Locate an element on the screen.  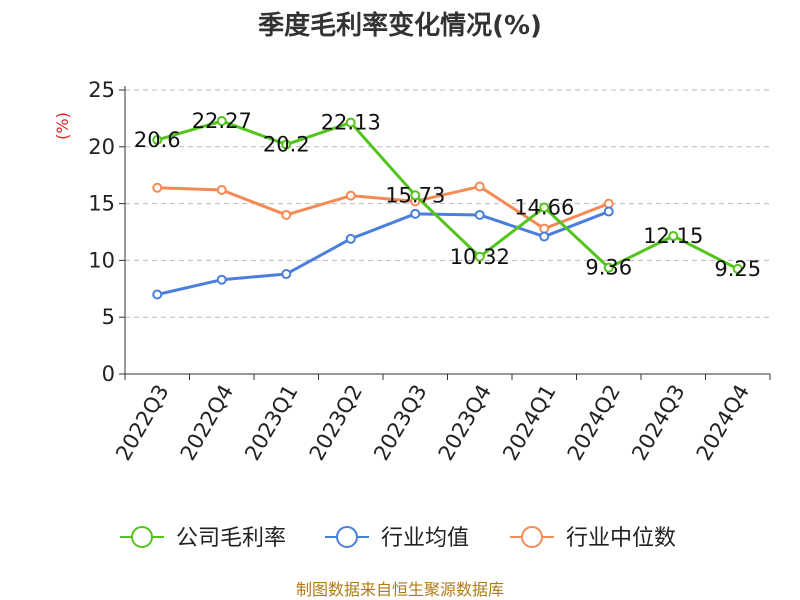
source-note: 制图数据来自恒生聚源数据库 is located at coordinates (400, 589).